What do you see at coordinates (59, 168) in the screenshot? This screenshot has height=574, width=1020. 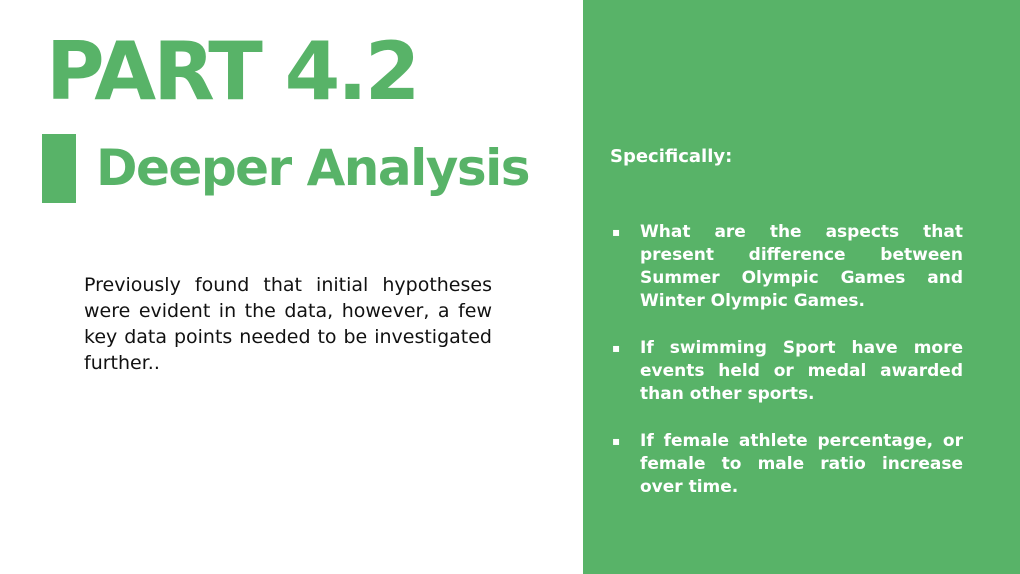 I see `accent-bar` at bounding box center [59, 168].